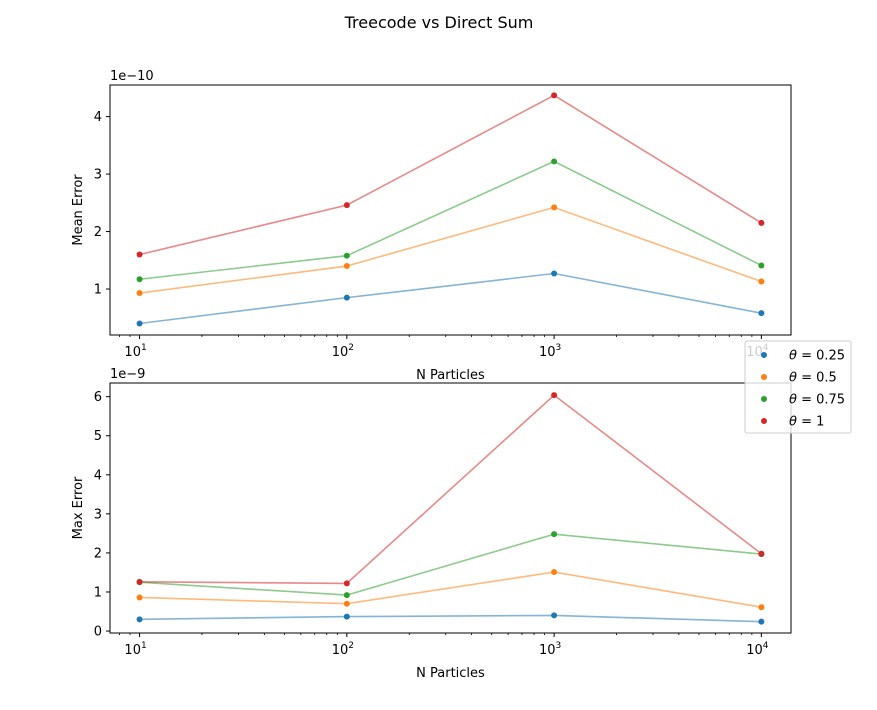 The width and height of the screenshot is (877, 710). Describe the element at coordinates (98, 436) in the screenshot. I see `y-tick-label: 5` at that location.